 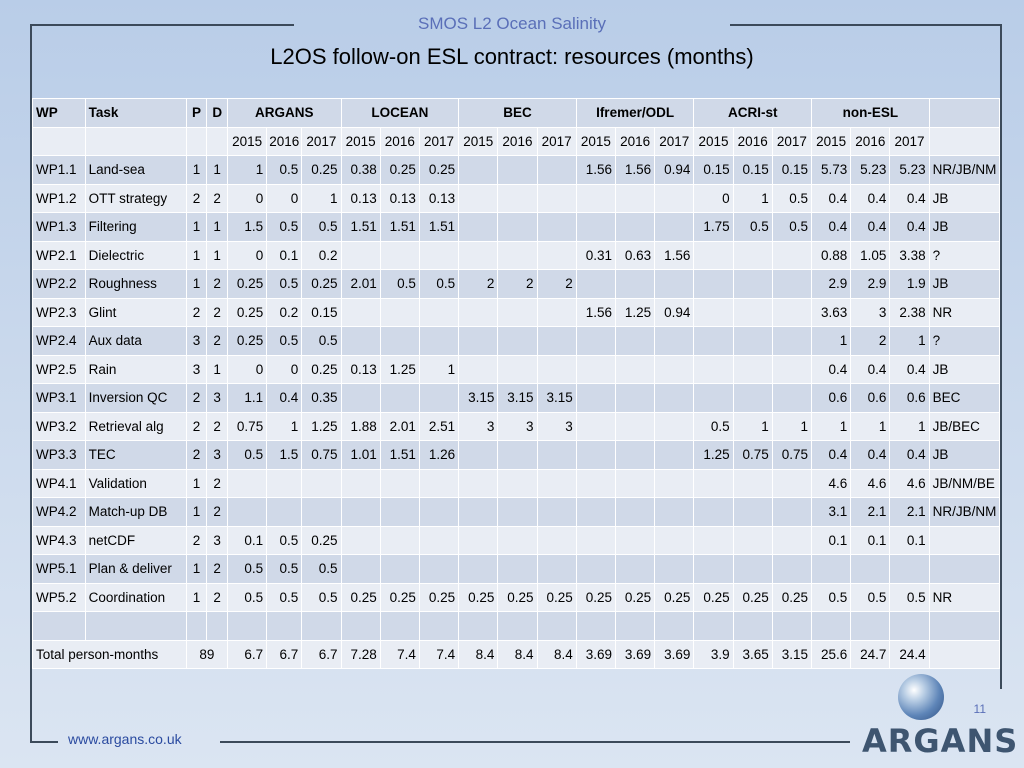 I want to click on value-cell: 5.73, so click(x=831, y=170).